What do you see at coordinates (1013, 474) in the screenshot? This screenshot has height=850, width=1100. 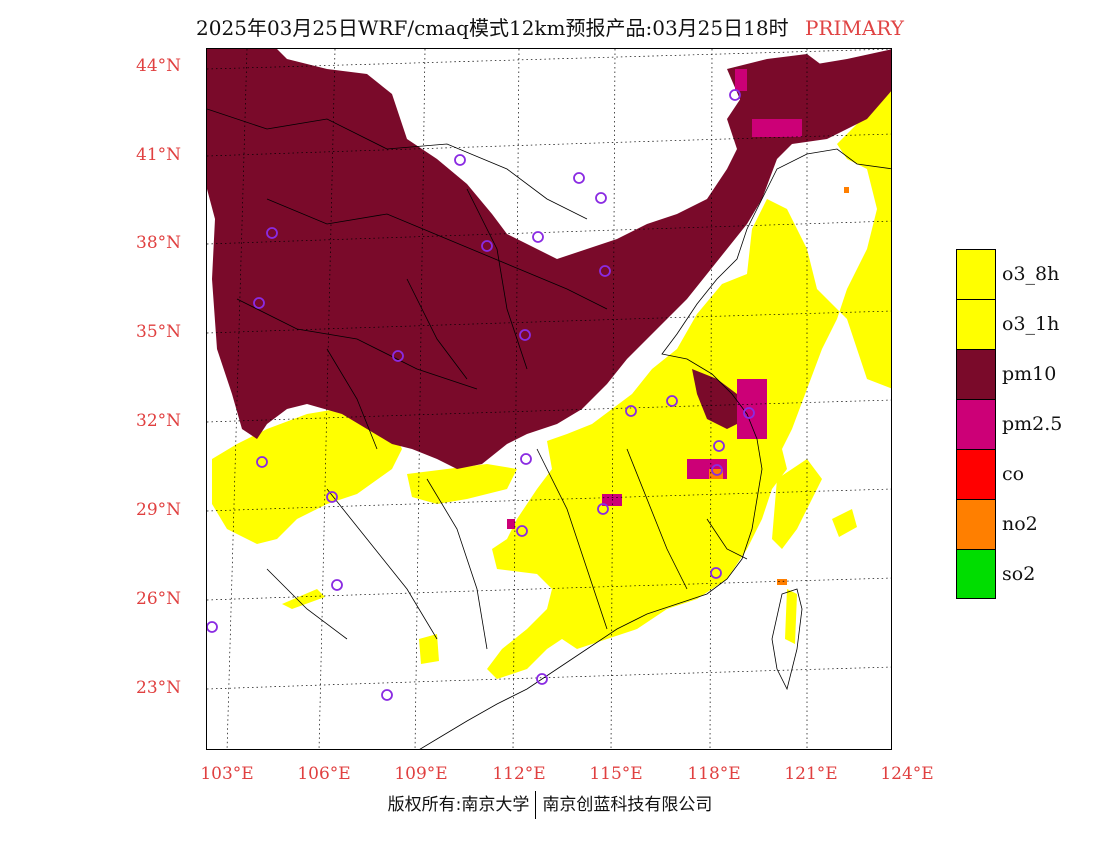 I see `legend-label: co` at bounding box center [1013, 474].